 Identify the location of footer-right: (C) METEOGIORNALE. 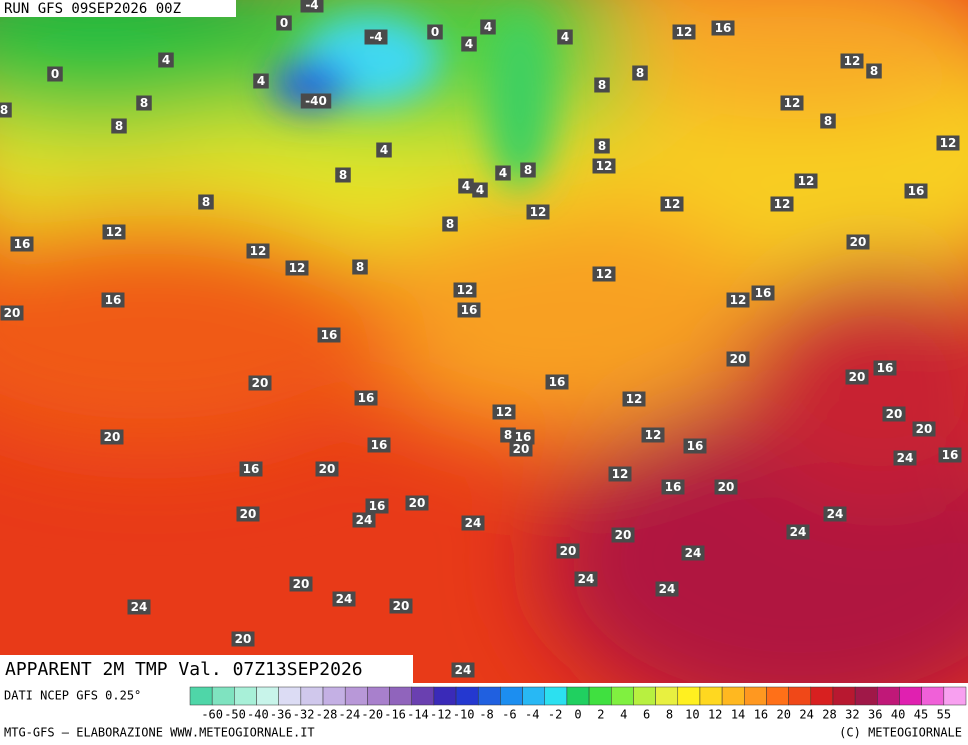
(900, 733).